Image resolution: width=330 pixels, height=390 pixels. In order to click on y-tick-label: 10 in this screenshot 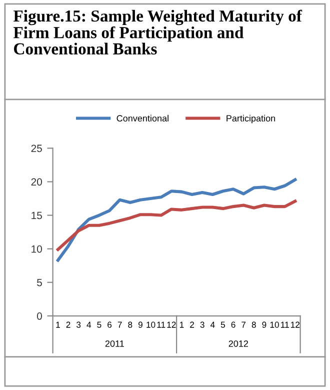, I will do `click(37, 249)`.